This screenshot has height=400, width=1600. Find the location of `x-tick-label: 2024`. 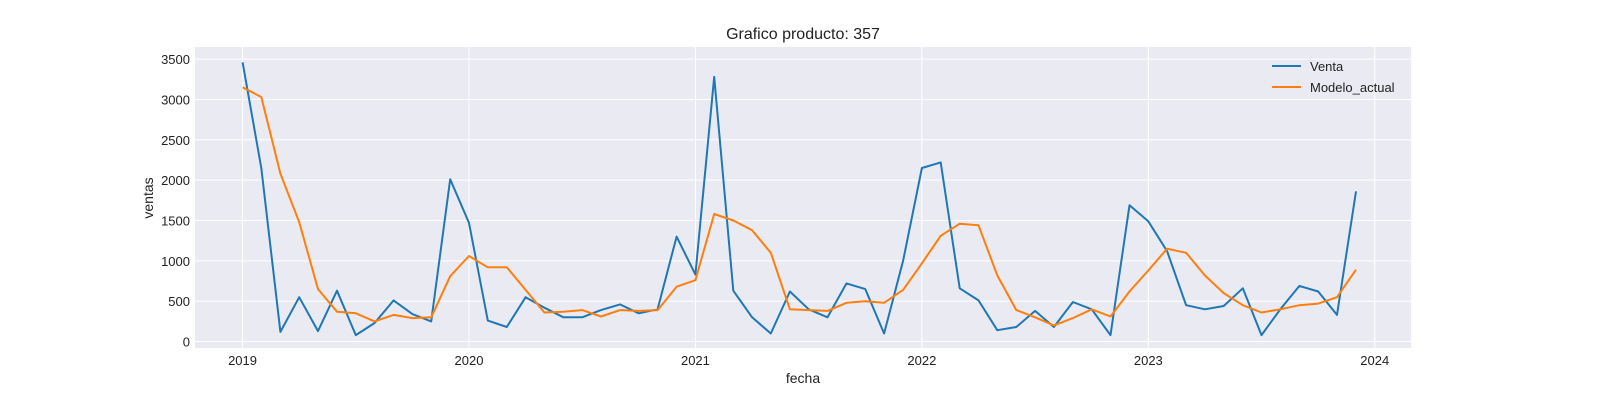

x-tick-label: 2024 is located at coordinates (1374, 360).